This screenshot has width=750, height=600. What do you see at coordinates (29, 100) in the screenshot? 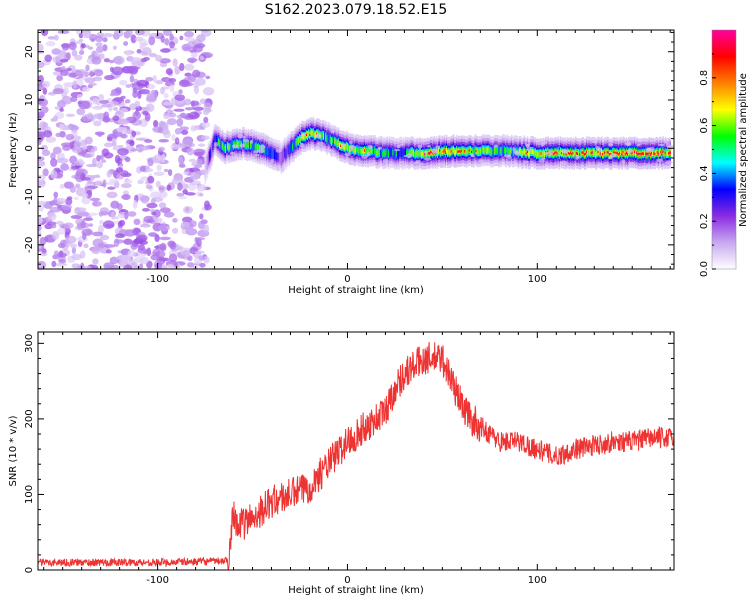
I see `spectrogram-y-tick-label: 10` at bounding box center [29, 100].